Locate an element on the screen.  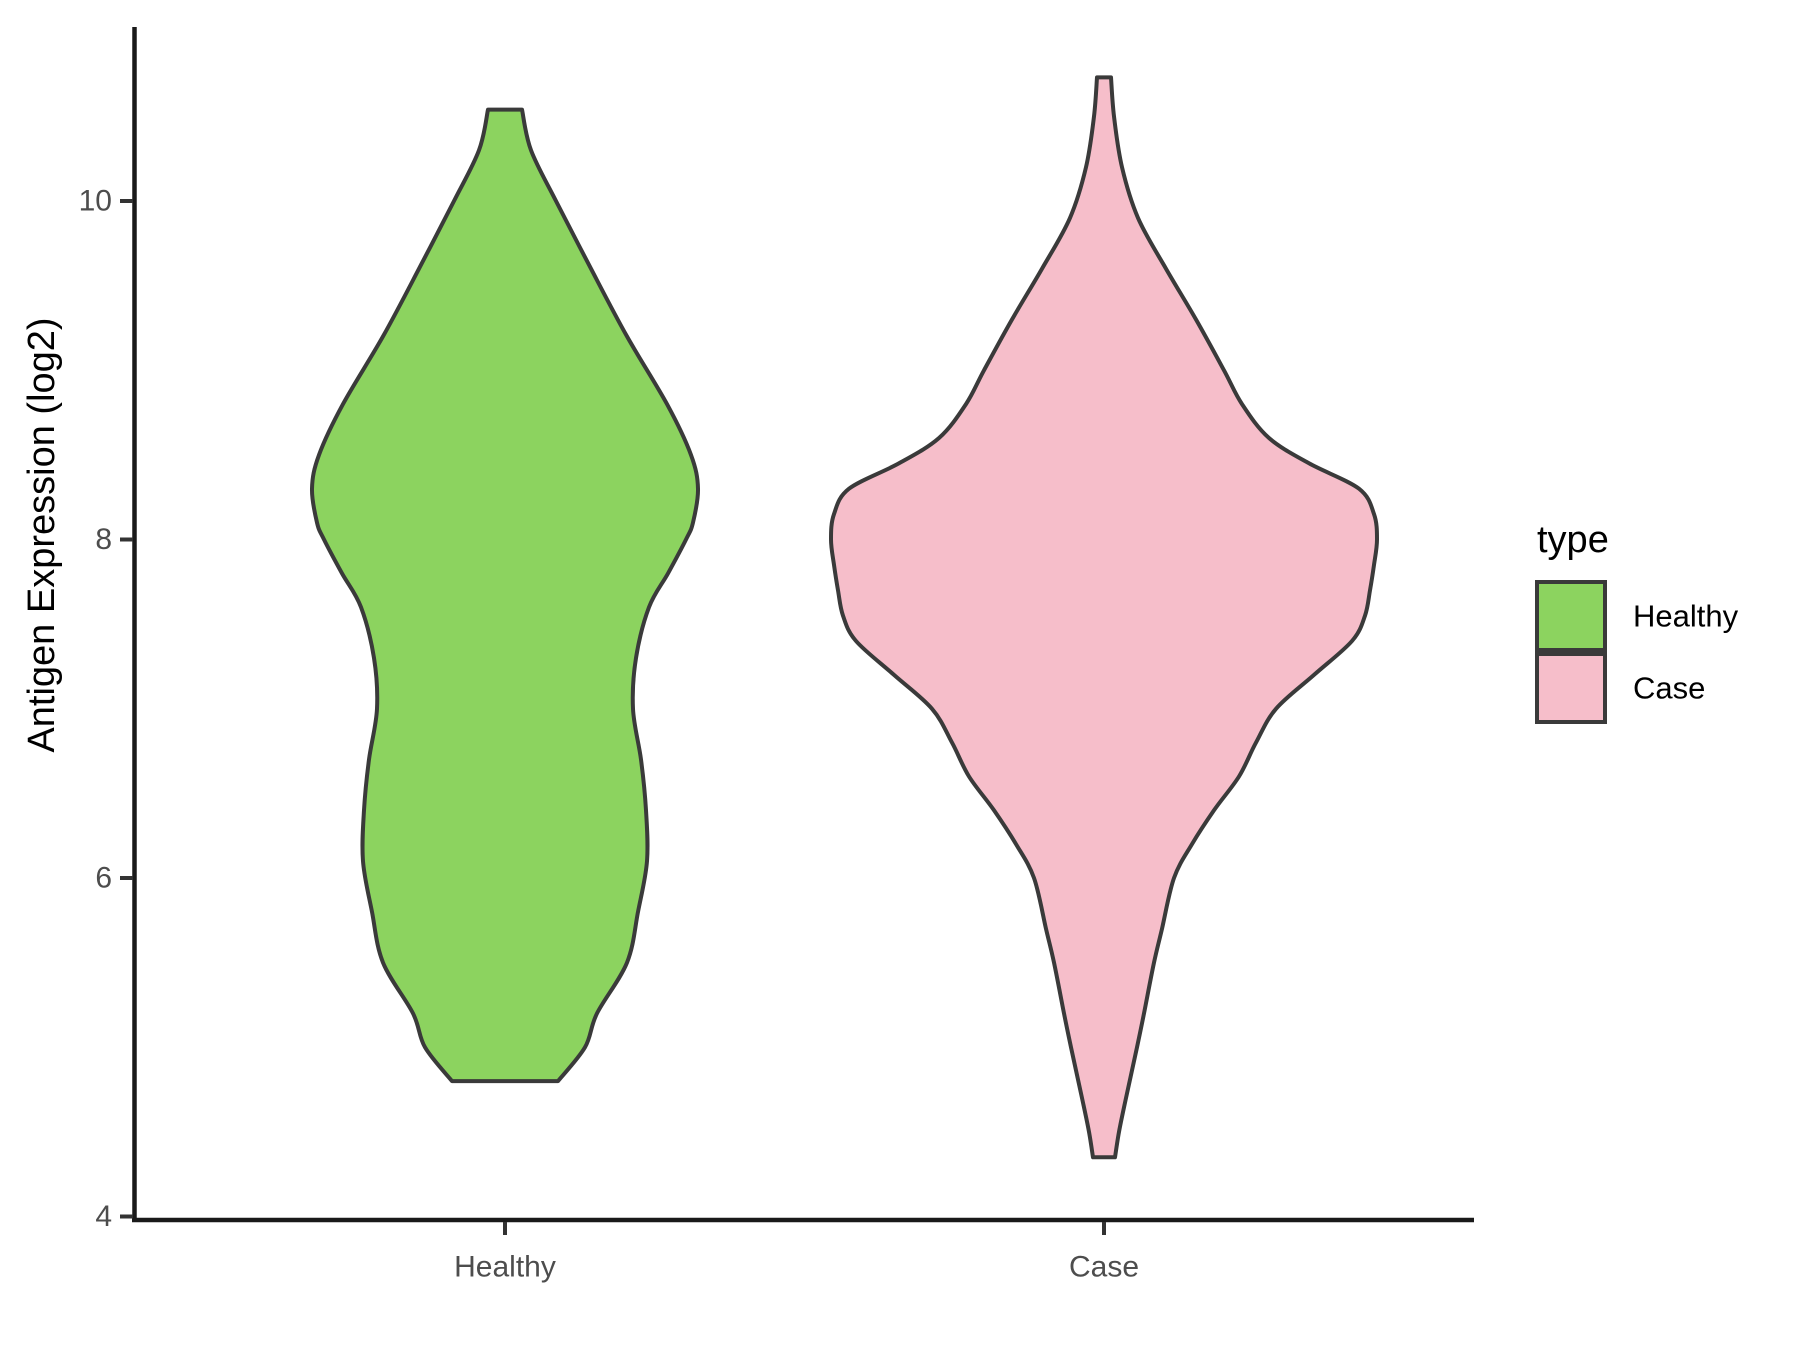
legend-items: Healthy Case is located at coordinates (1637, 652).